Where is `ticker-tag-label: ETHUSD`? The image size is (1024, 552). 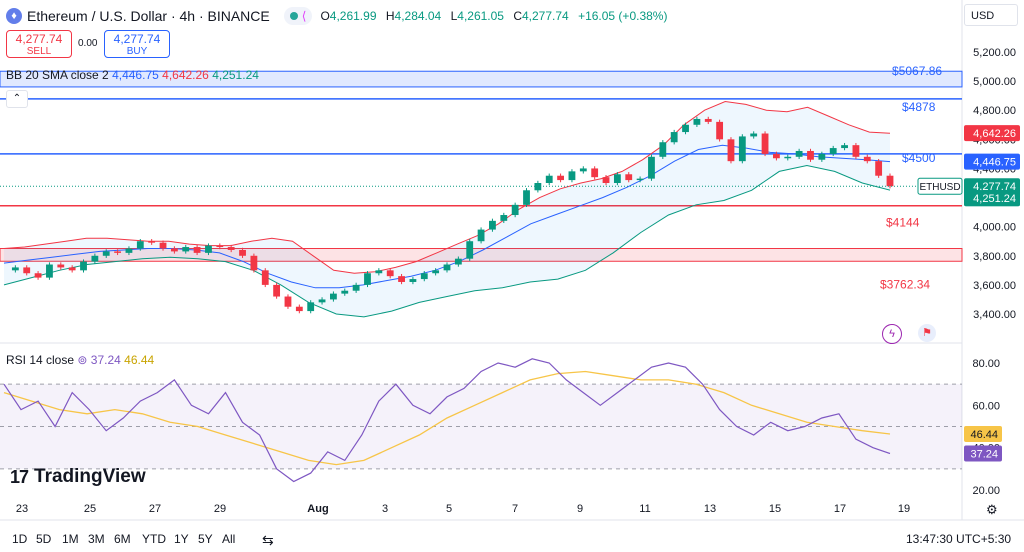 ticker-tag-label: ETHUSD is located at coordinates (939, 187).